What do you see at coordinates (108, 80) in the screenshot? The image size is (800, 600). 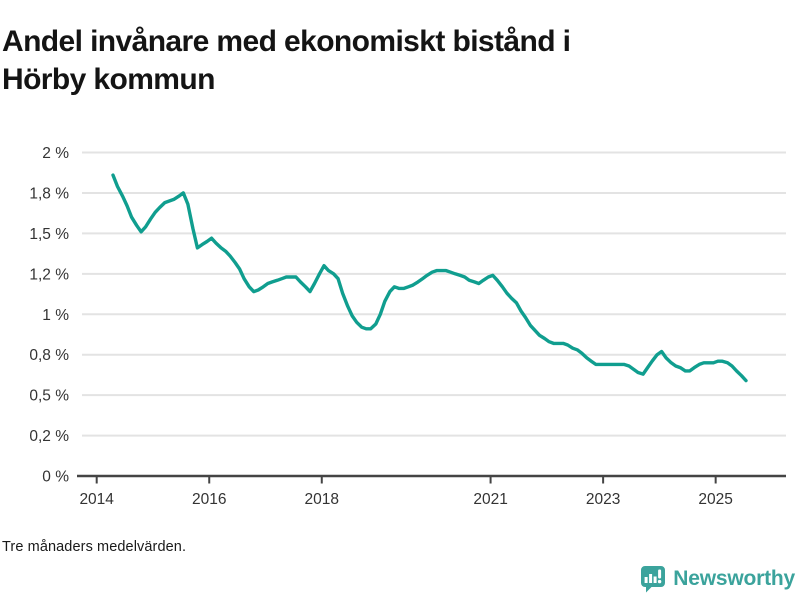 I see `chart-title-line2: Hörby kommun` at bounding box center [108, 80].